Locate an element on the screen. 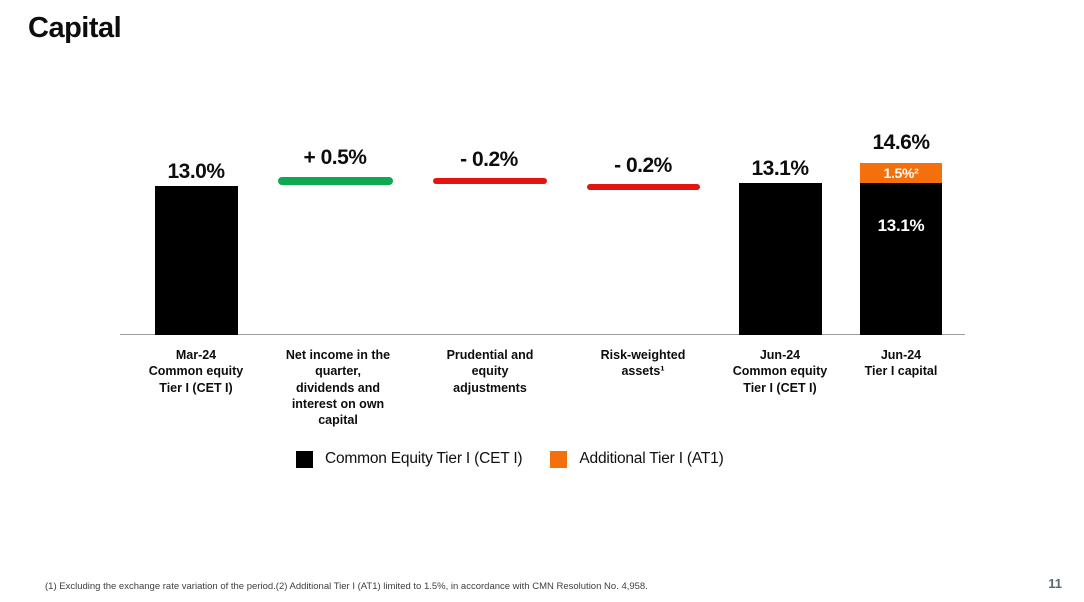  at1-swatch-icon is located at coordinates (559, 459).